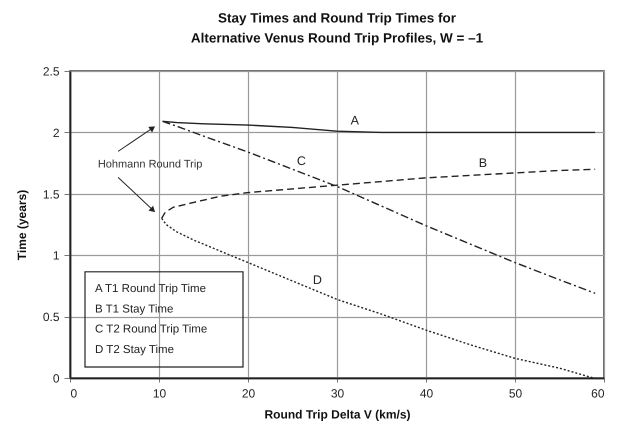  What do you see at coordinates (150, 288) in the screenshot?
I see `annotation: A T1 Round Trip Time` at bounding box center [150, 288].